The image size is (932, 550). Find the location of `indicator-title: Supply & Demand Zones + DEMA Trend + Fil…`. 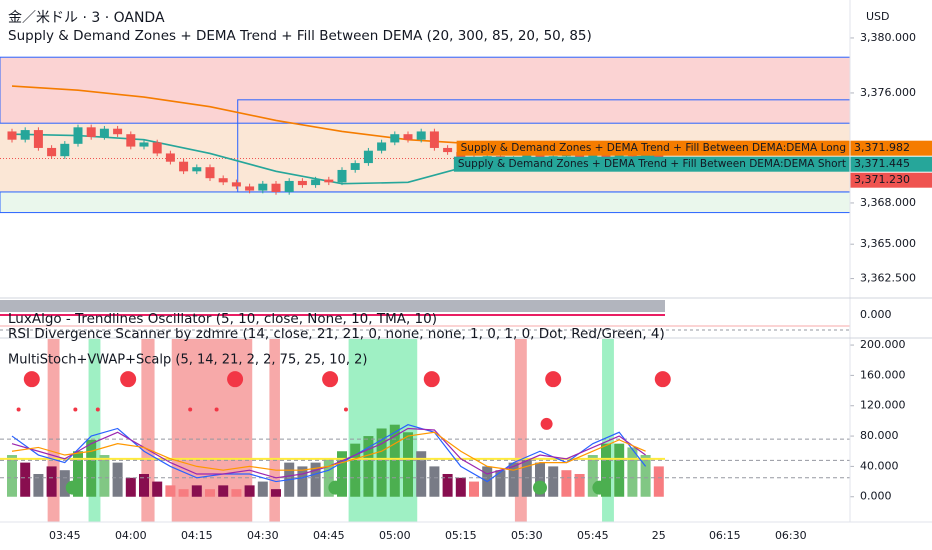

indicator-title: Supply & Demand Zones + DEMA Trend + Fil… is located at coordinates (300, 36).